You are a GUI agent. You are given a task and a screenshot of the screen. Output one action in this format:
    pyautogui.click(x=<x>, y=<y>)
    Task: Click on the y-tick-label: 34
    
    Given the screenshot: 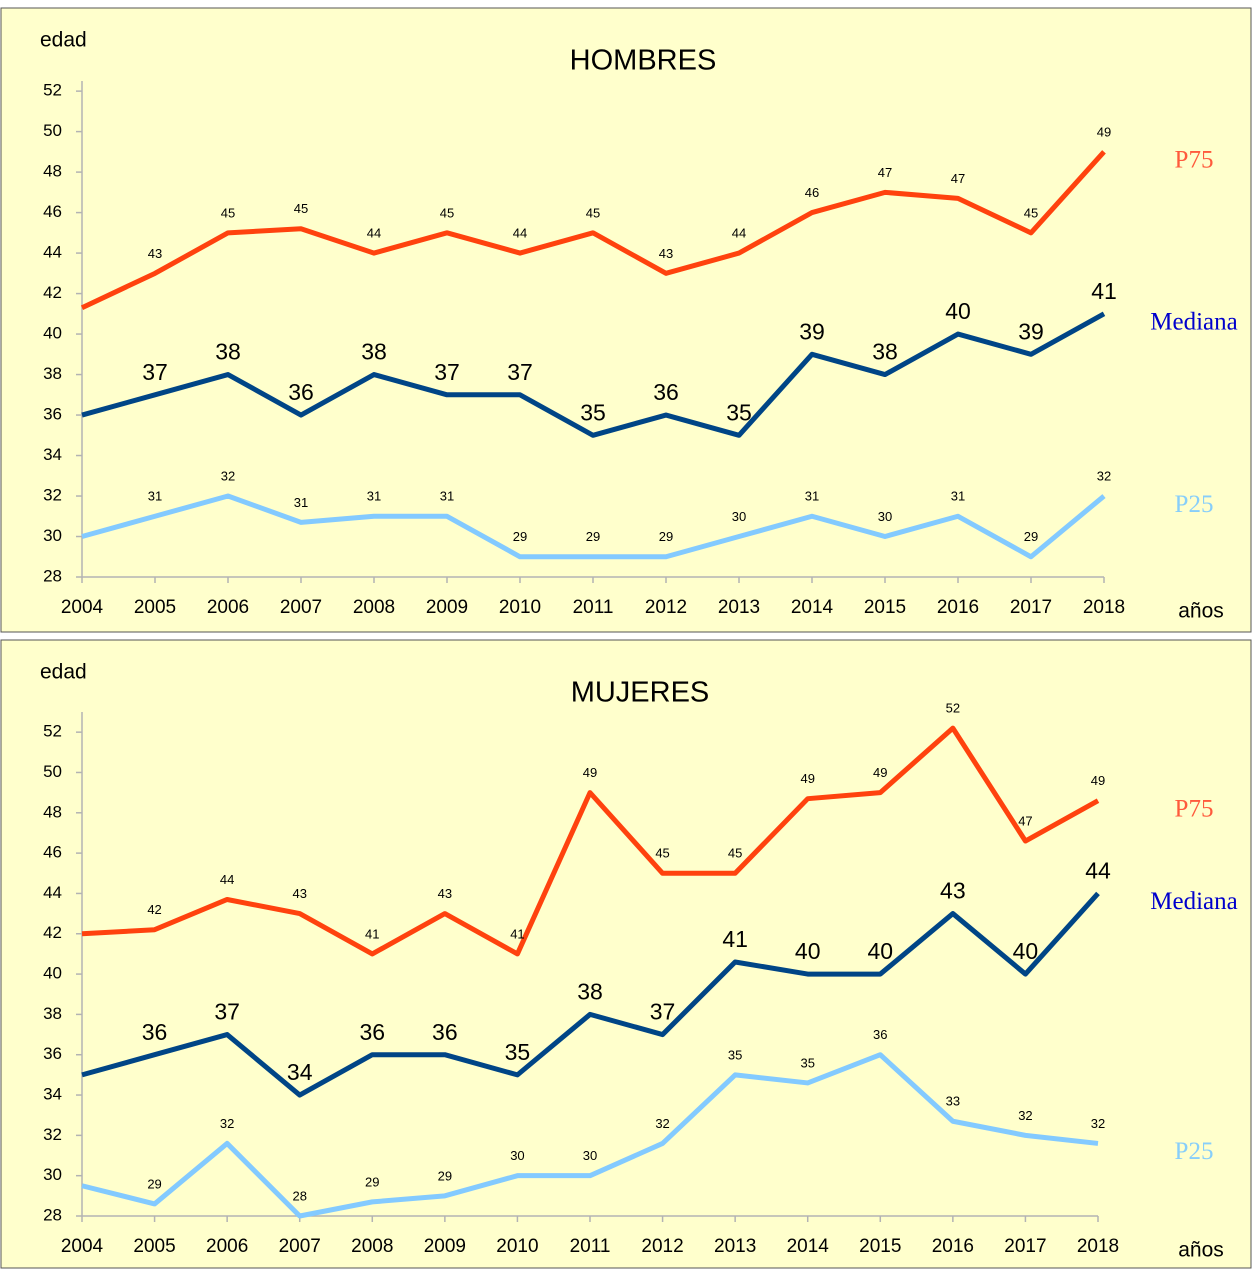 What is the action you would take?
    pyautogui.click(x=52, y=1094)
    